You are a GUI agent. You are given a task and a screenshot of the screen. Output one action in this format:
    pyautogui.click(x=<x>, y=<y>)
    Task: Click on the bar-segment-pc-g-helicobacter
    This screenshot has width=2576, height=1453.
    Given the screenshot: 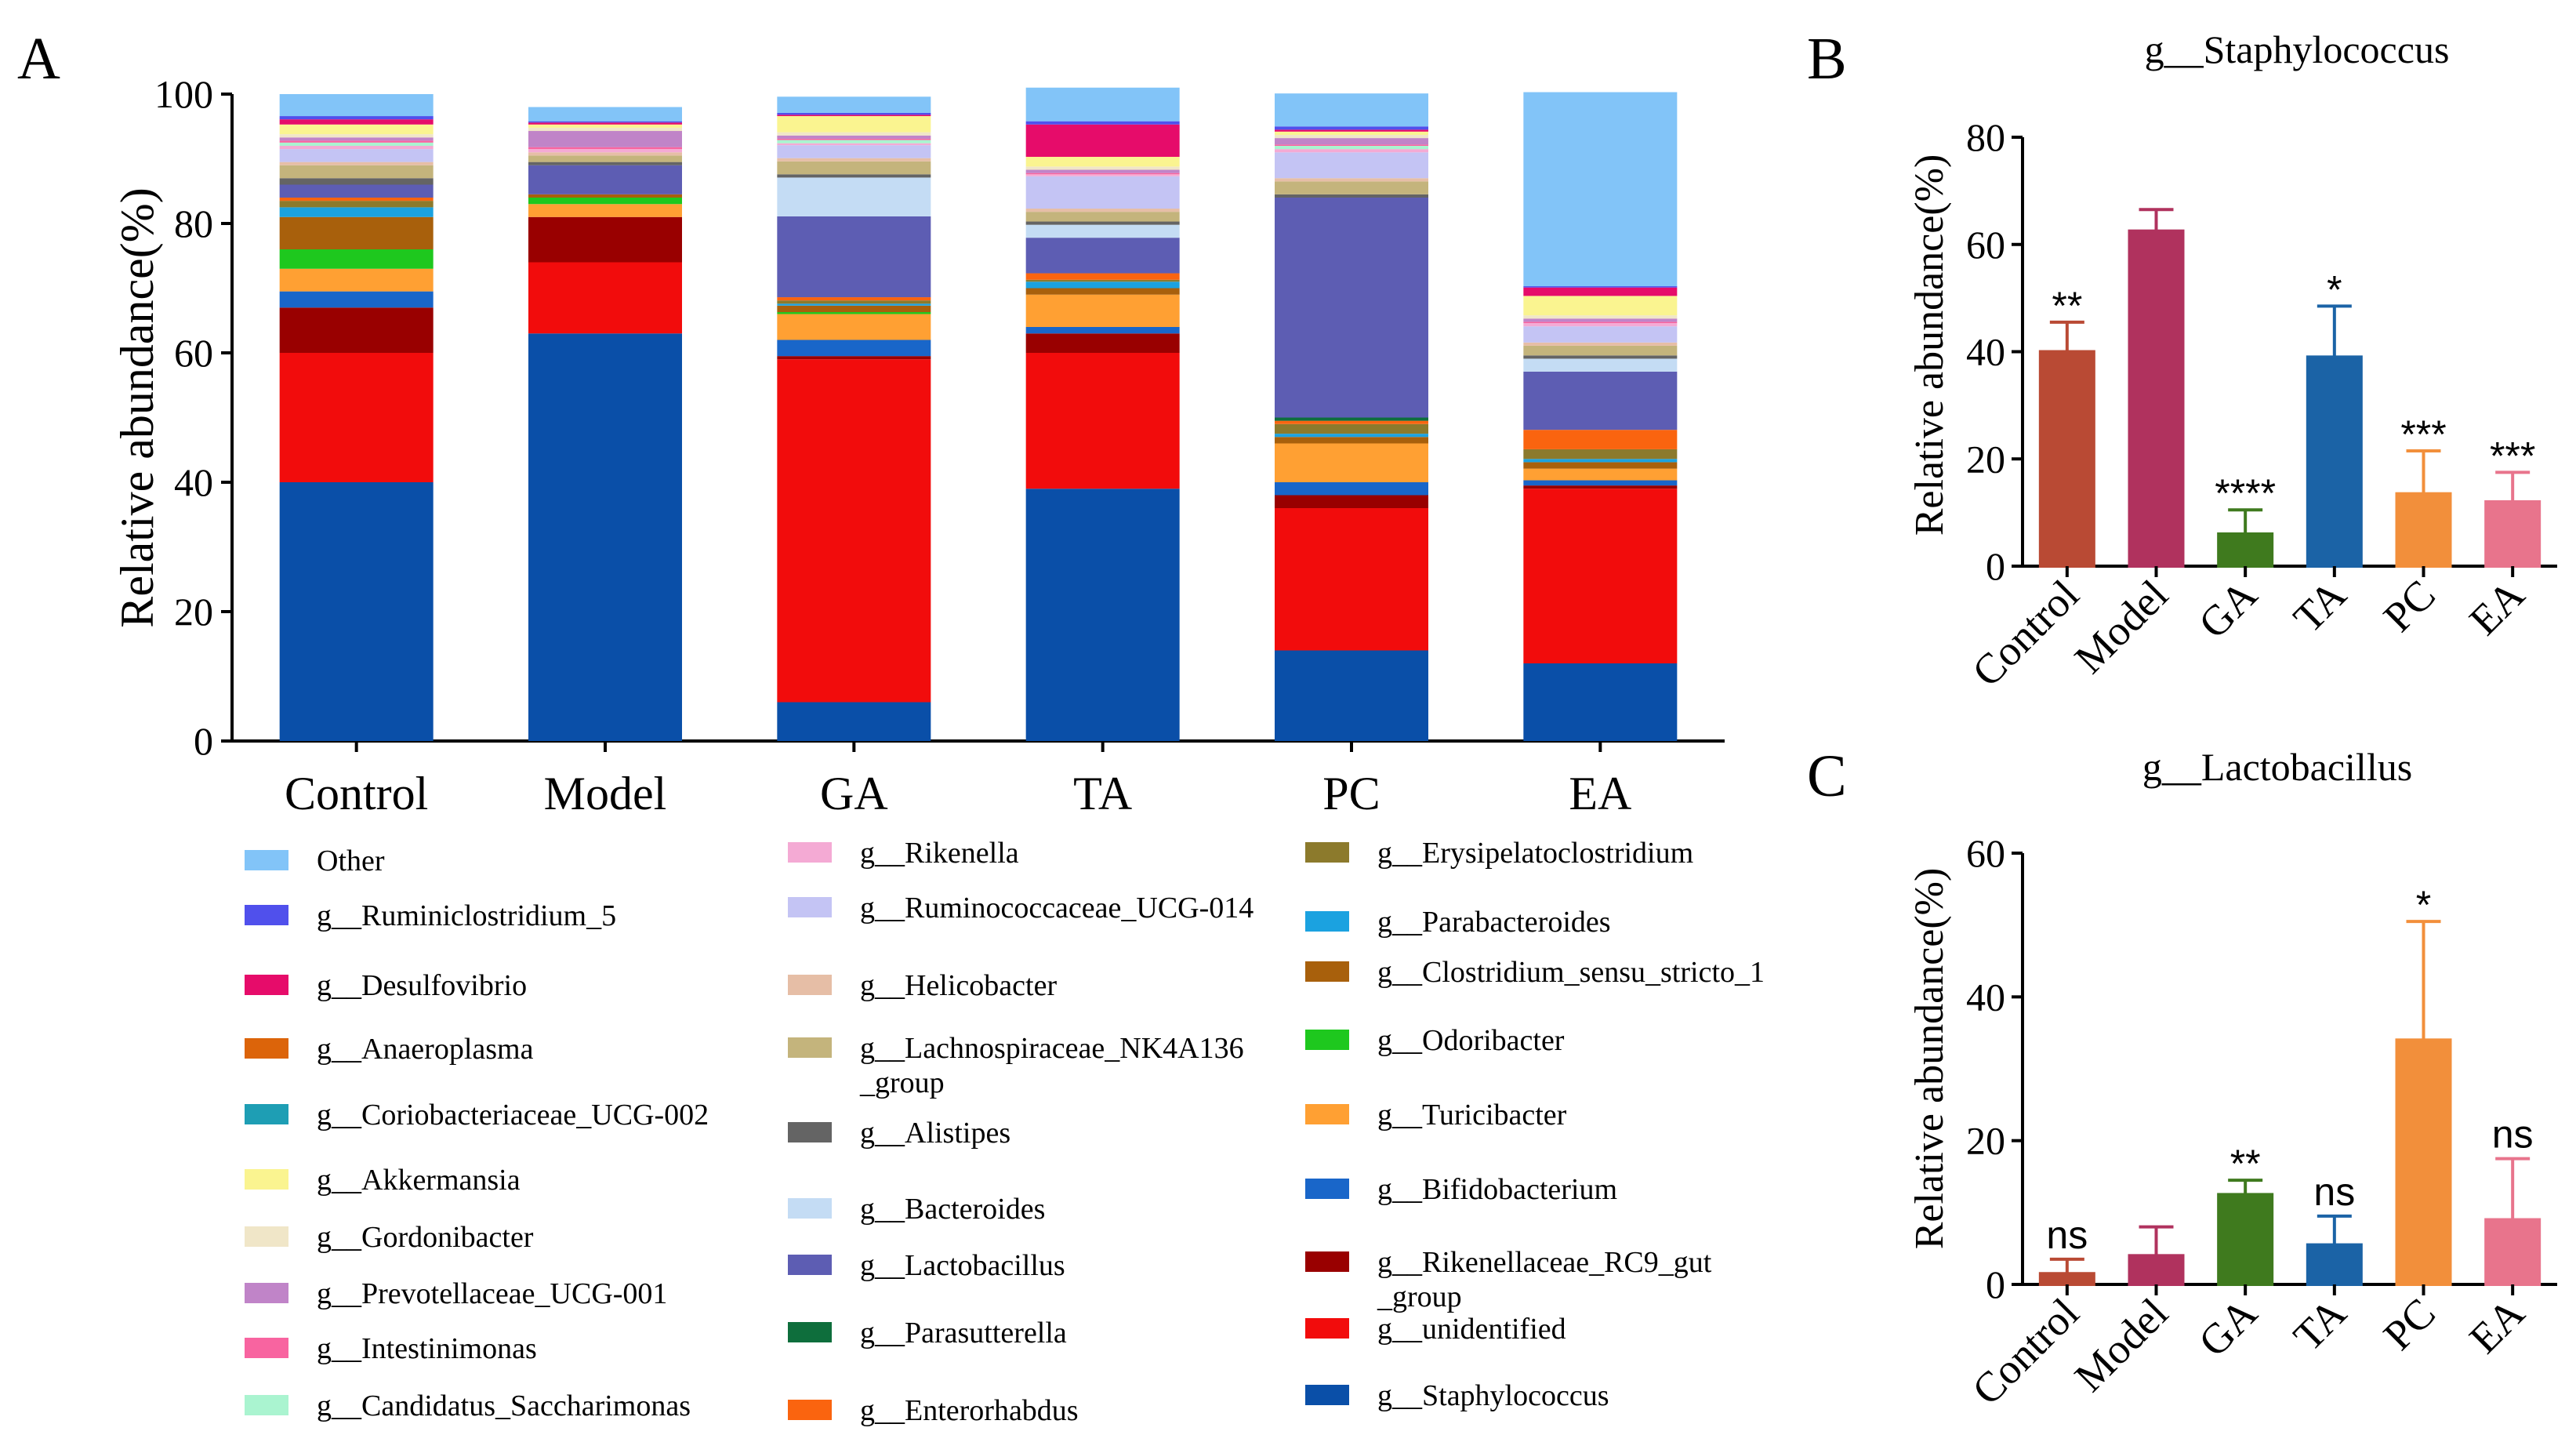 What is the action you would take?
    pyautogui.click(x=1351, y=180)
    